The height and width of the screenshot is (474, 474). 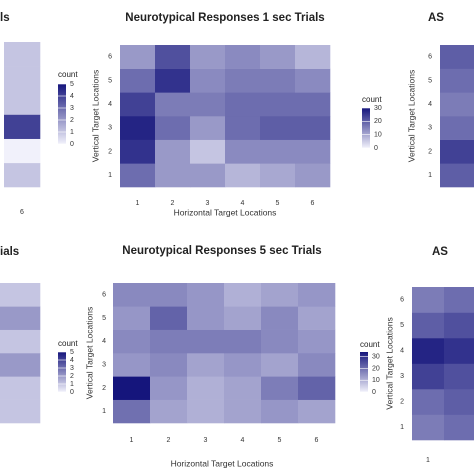 I want to click on chart-title: AS, so click(x=440, y=252).